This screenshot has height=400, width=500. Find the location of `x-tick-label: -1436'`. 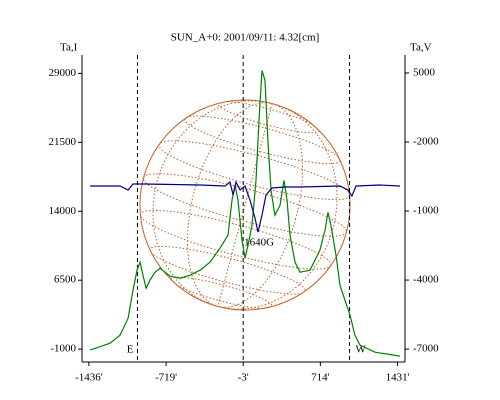

x-tick-label: -1436' is located at coordinates (89, 378).